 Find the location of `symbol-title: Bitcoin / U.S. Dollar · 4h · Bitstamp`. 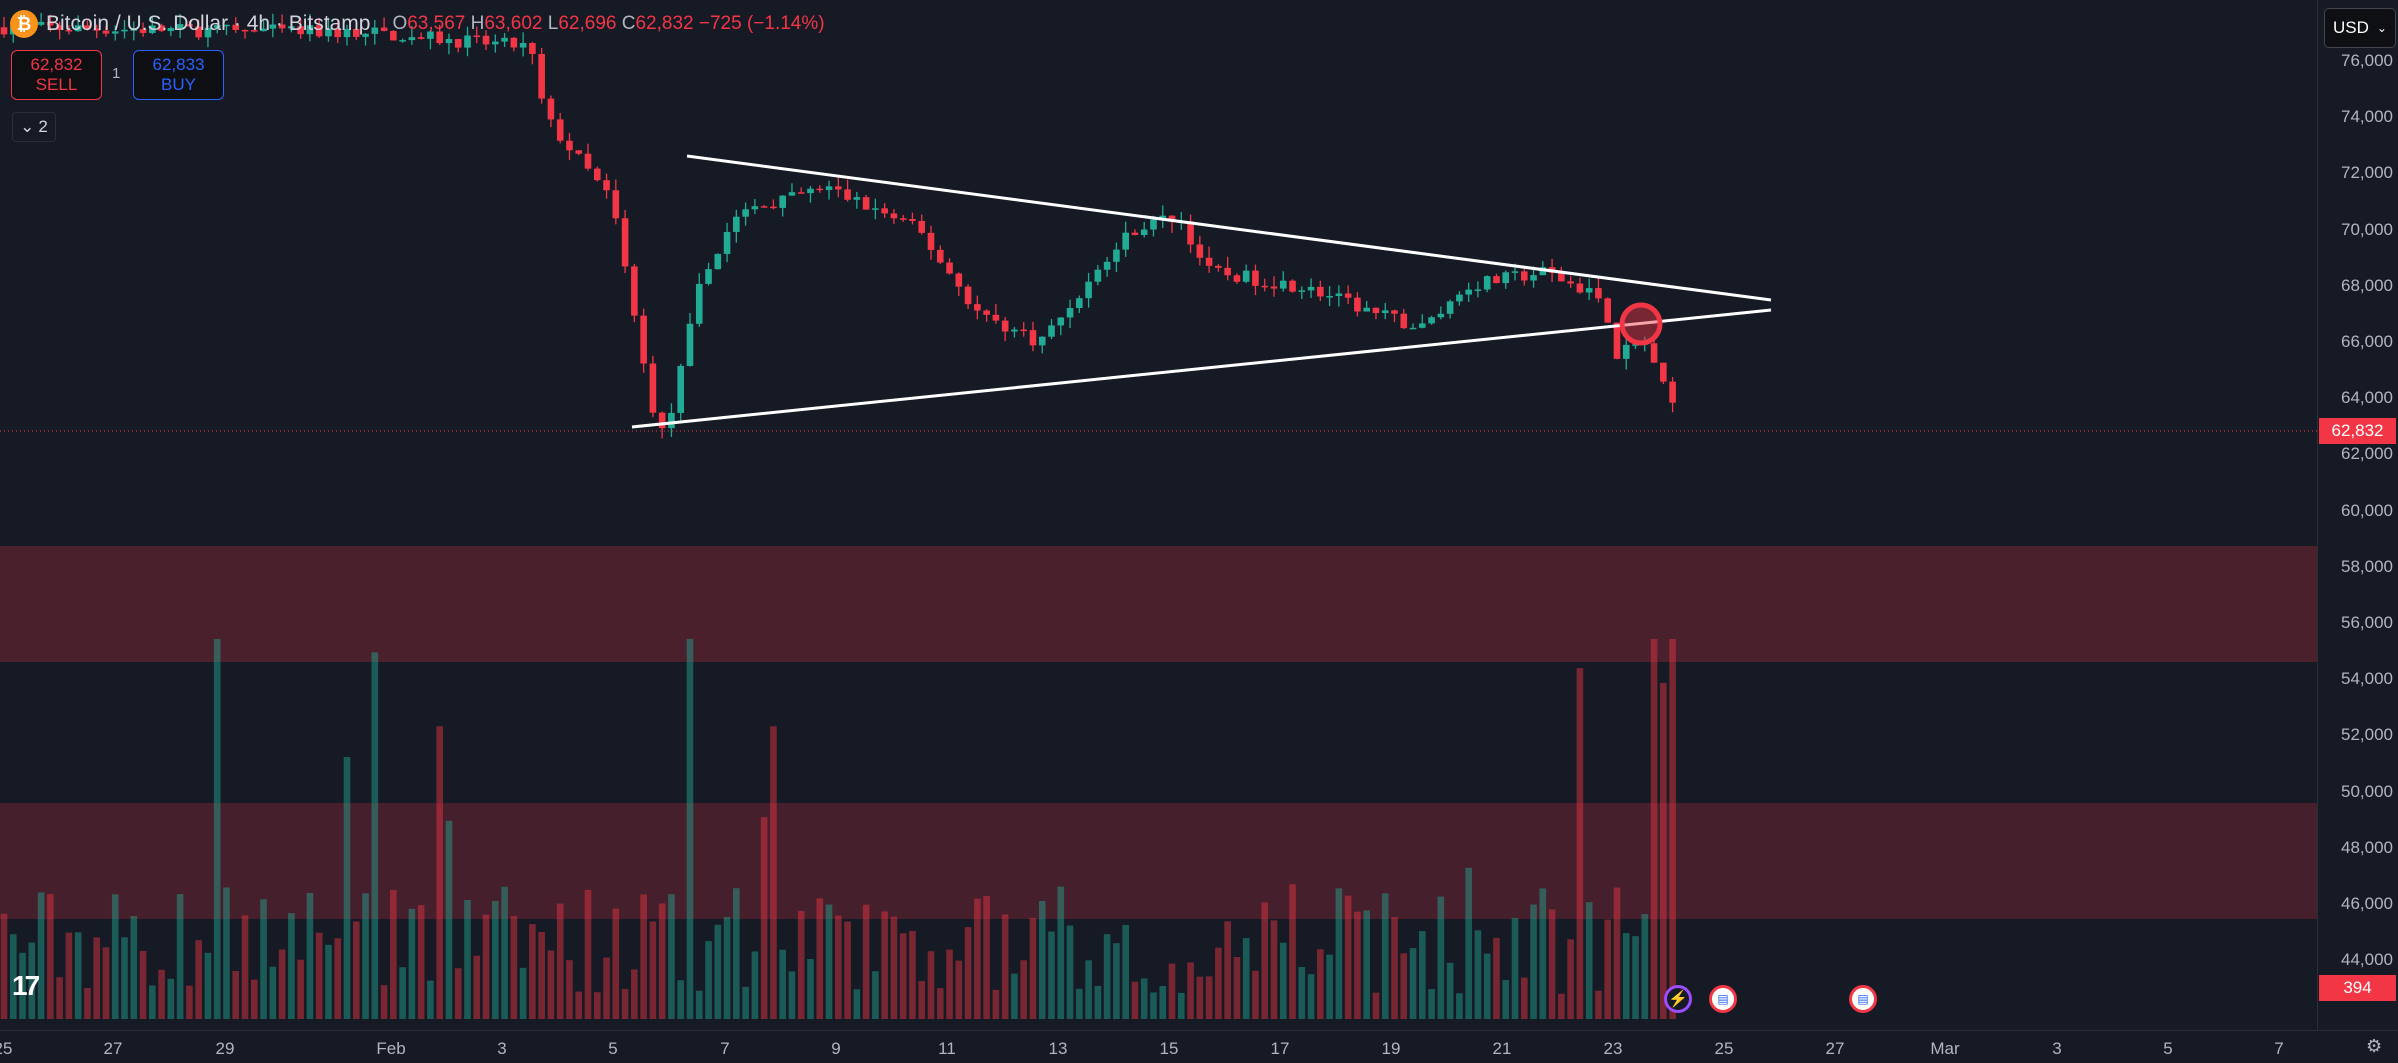

symbol-title: Bitcoin / U.S. Dollar · 4h · Bitstamp is located at coordinates (208, 23).